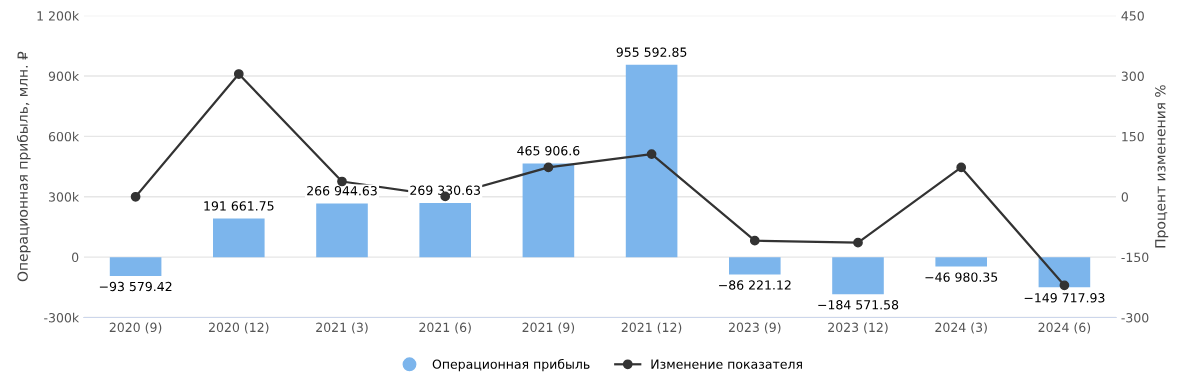 The image size is (1200, 392). What do you see at coordinates (64, 76) in the screenshot?
I see `y-tick-label: 900k` at bounding box center [64, 76].